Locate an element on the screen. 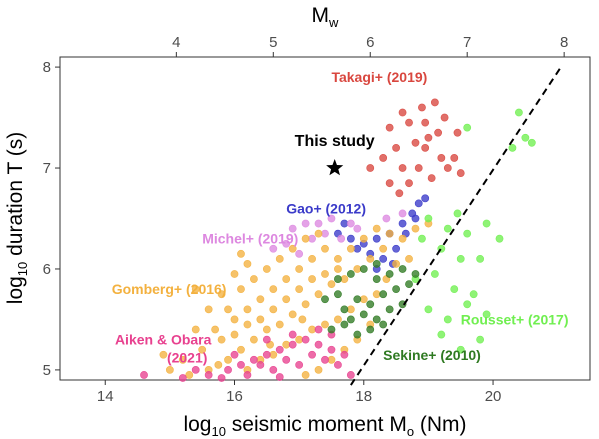 The image size is (599, 439). series-label: Gao+ (2012) is located at coordinates (326, 208).